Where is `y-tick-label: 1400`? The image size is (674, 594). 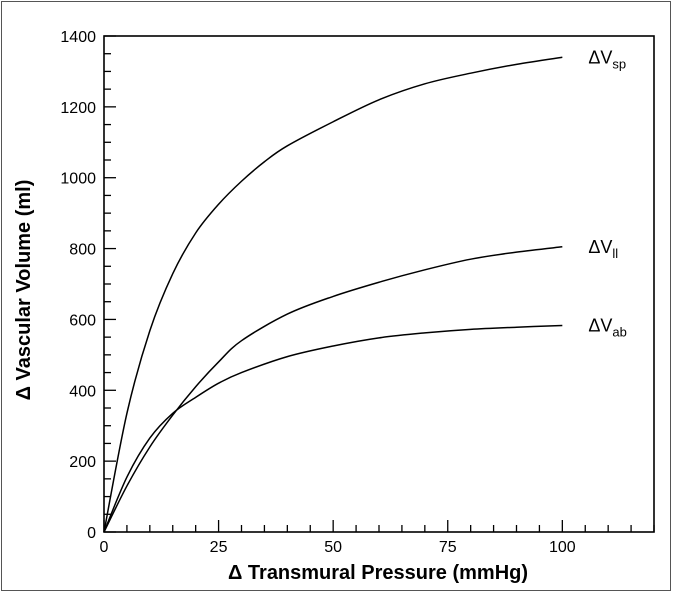 y-tick-label: 1400 is located at coordinates (78, 37).